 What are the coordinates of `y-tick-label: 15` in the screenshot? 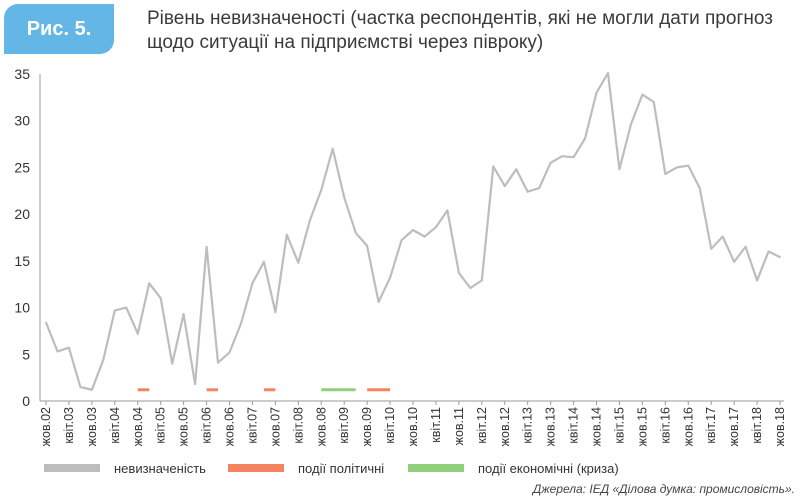 It's located at (22, 261).